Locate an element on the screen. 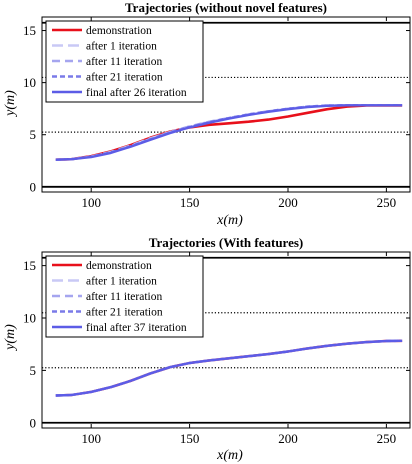 This screenshot has width=412, height=464. legend-label-4: final after 37 iteration is located at coordinates (136, 328).